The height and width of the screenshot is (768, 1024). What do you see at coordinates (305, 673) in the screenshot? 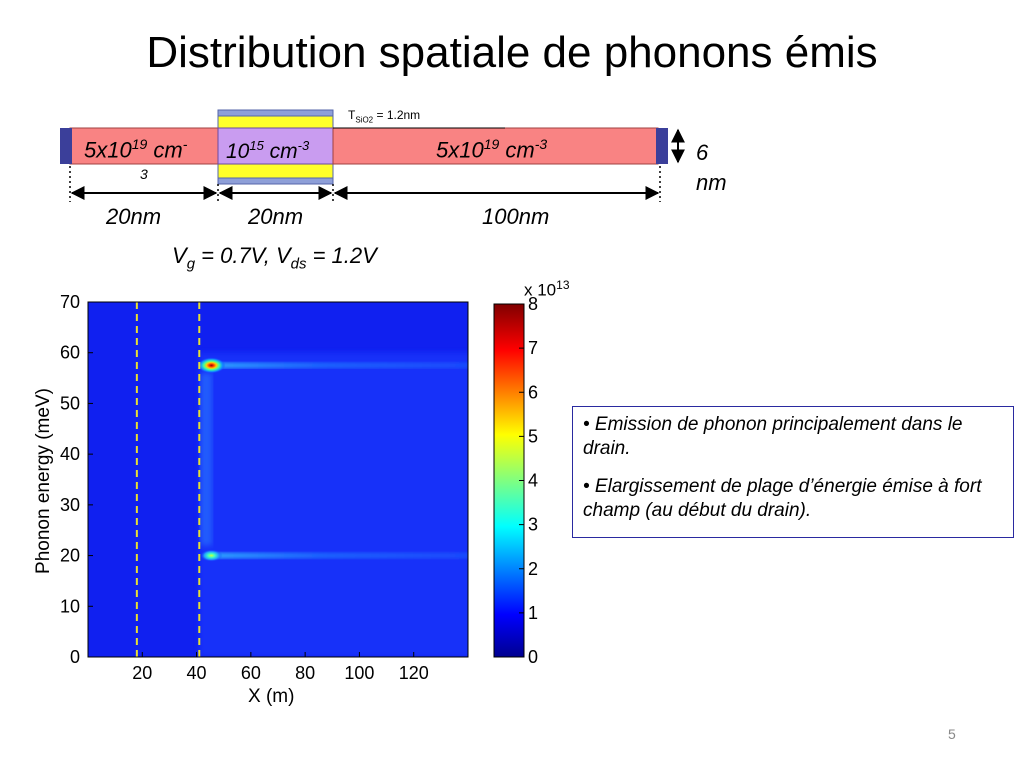
I see `x-tick-label: 80` at bounding box center [305, 673].